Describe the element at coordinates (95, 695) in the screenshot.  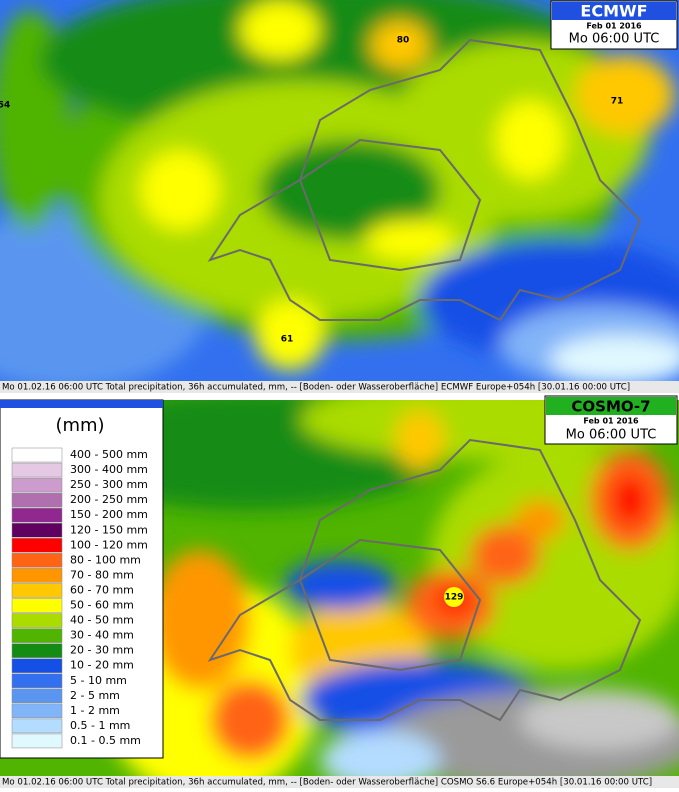
I see `legend-label: 2 - 5 mm` at that location.